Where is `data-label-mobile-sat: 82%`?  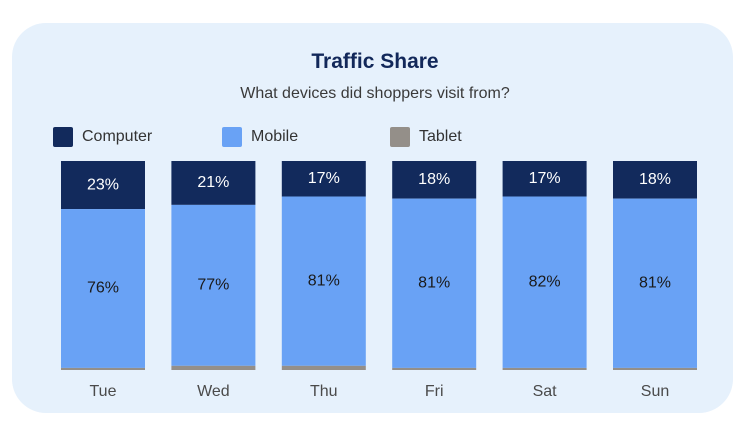 data-label-mobile-sat: 82% is located at coordinates (545, 281).